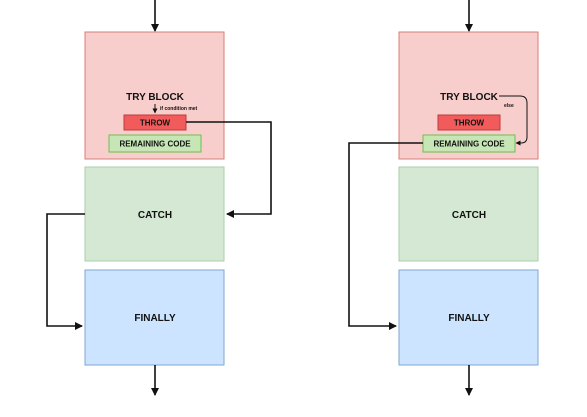  What do you see at coordinates (155, 123) in the screenshot?
I see `left-throw-label: THROW` at bounding box center [155, 123].